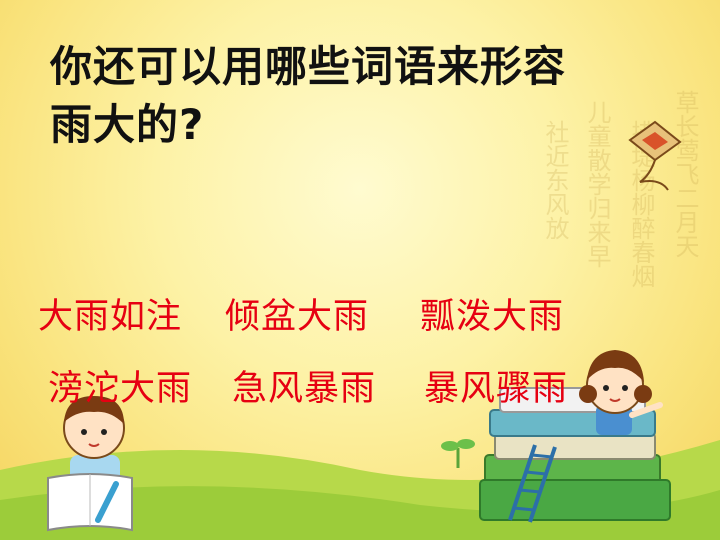  Describe the element at coordinates (685, 174) in the screenshot. I see `watermark-poem: 草长莺飞二月天` at that location.